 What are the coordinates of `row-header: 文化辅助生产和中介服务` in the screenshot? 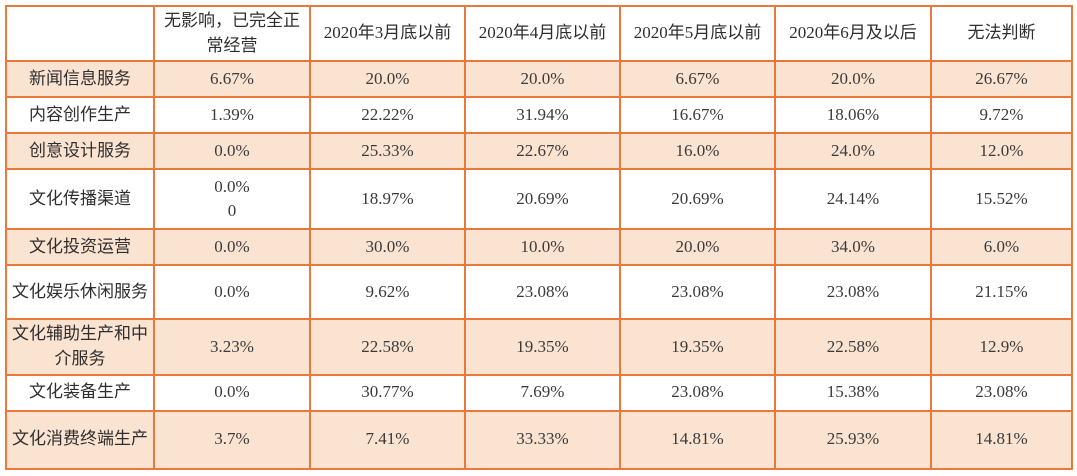 It's located at (80, 347).